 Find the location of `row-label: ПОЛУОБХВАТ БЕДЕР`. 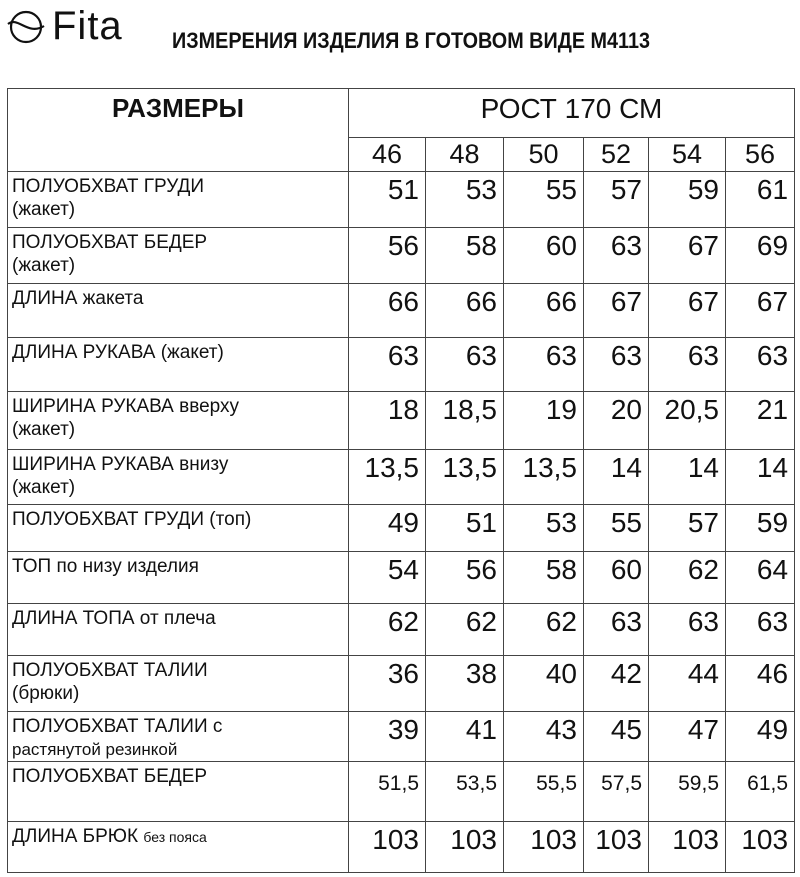

row-label: ПОЛУОБХВАТ БЕДЕР is located at coordinates (178, 791).